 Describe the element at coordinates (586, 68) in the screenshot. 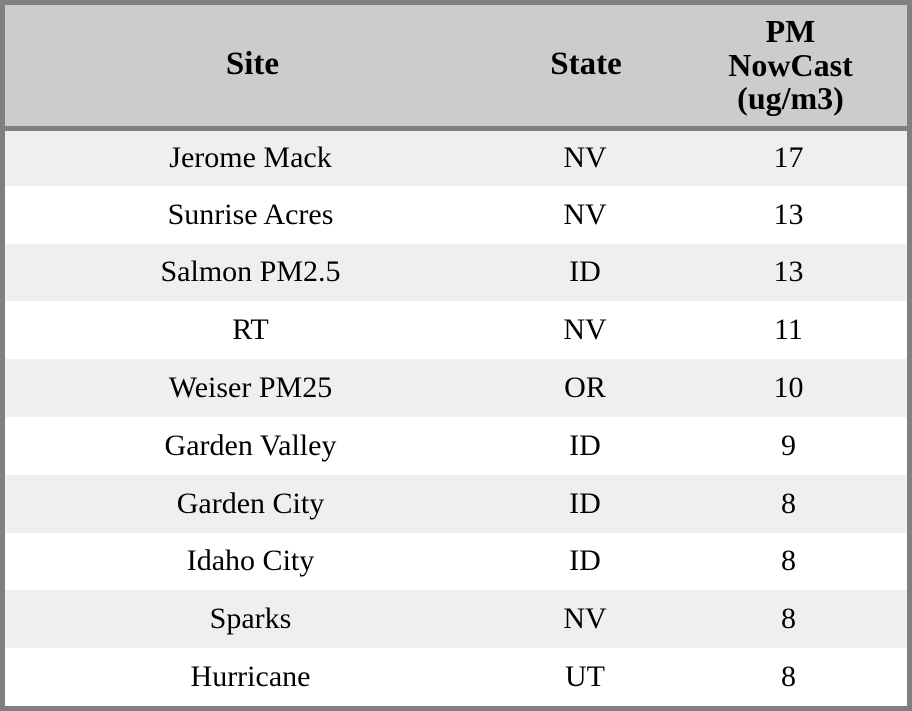

I see `column-header-state: State` at that location.